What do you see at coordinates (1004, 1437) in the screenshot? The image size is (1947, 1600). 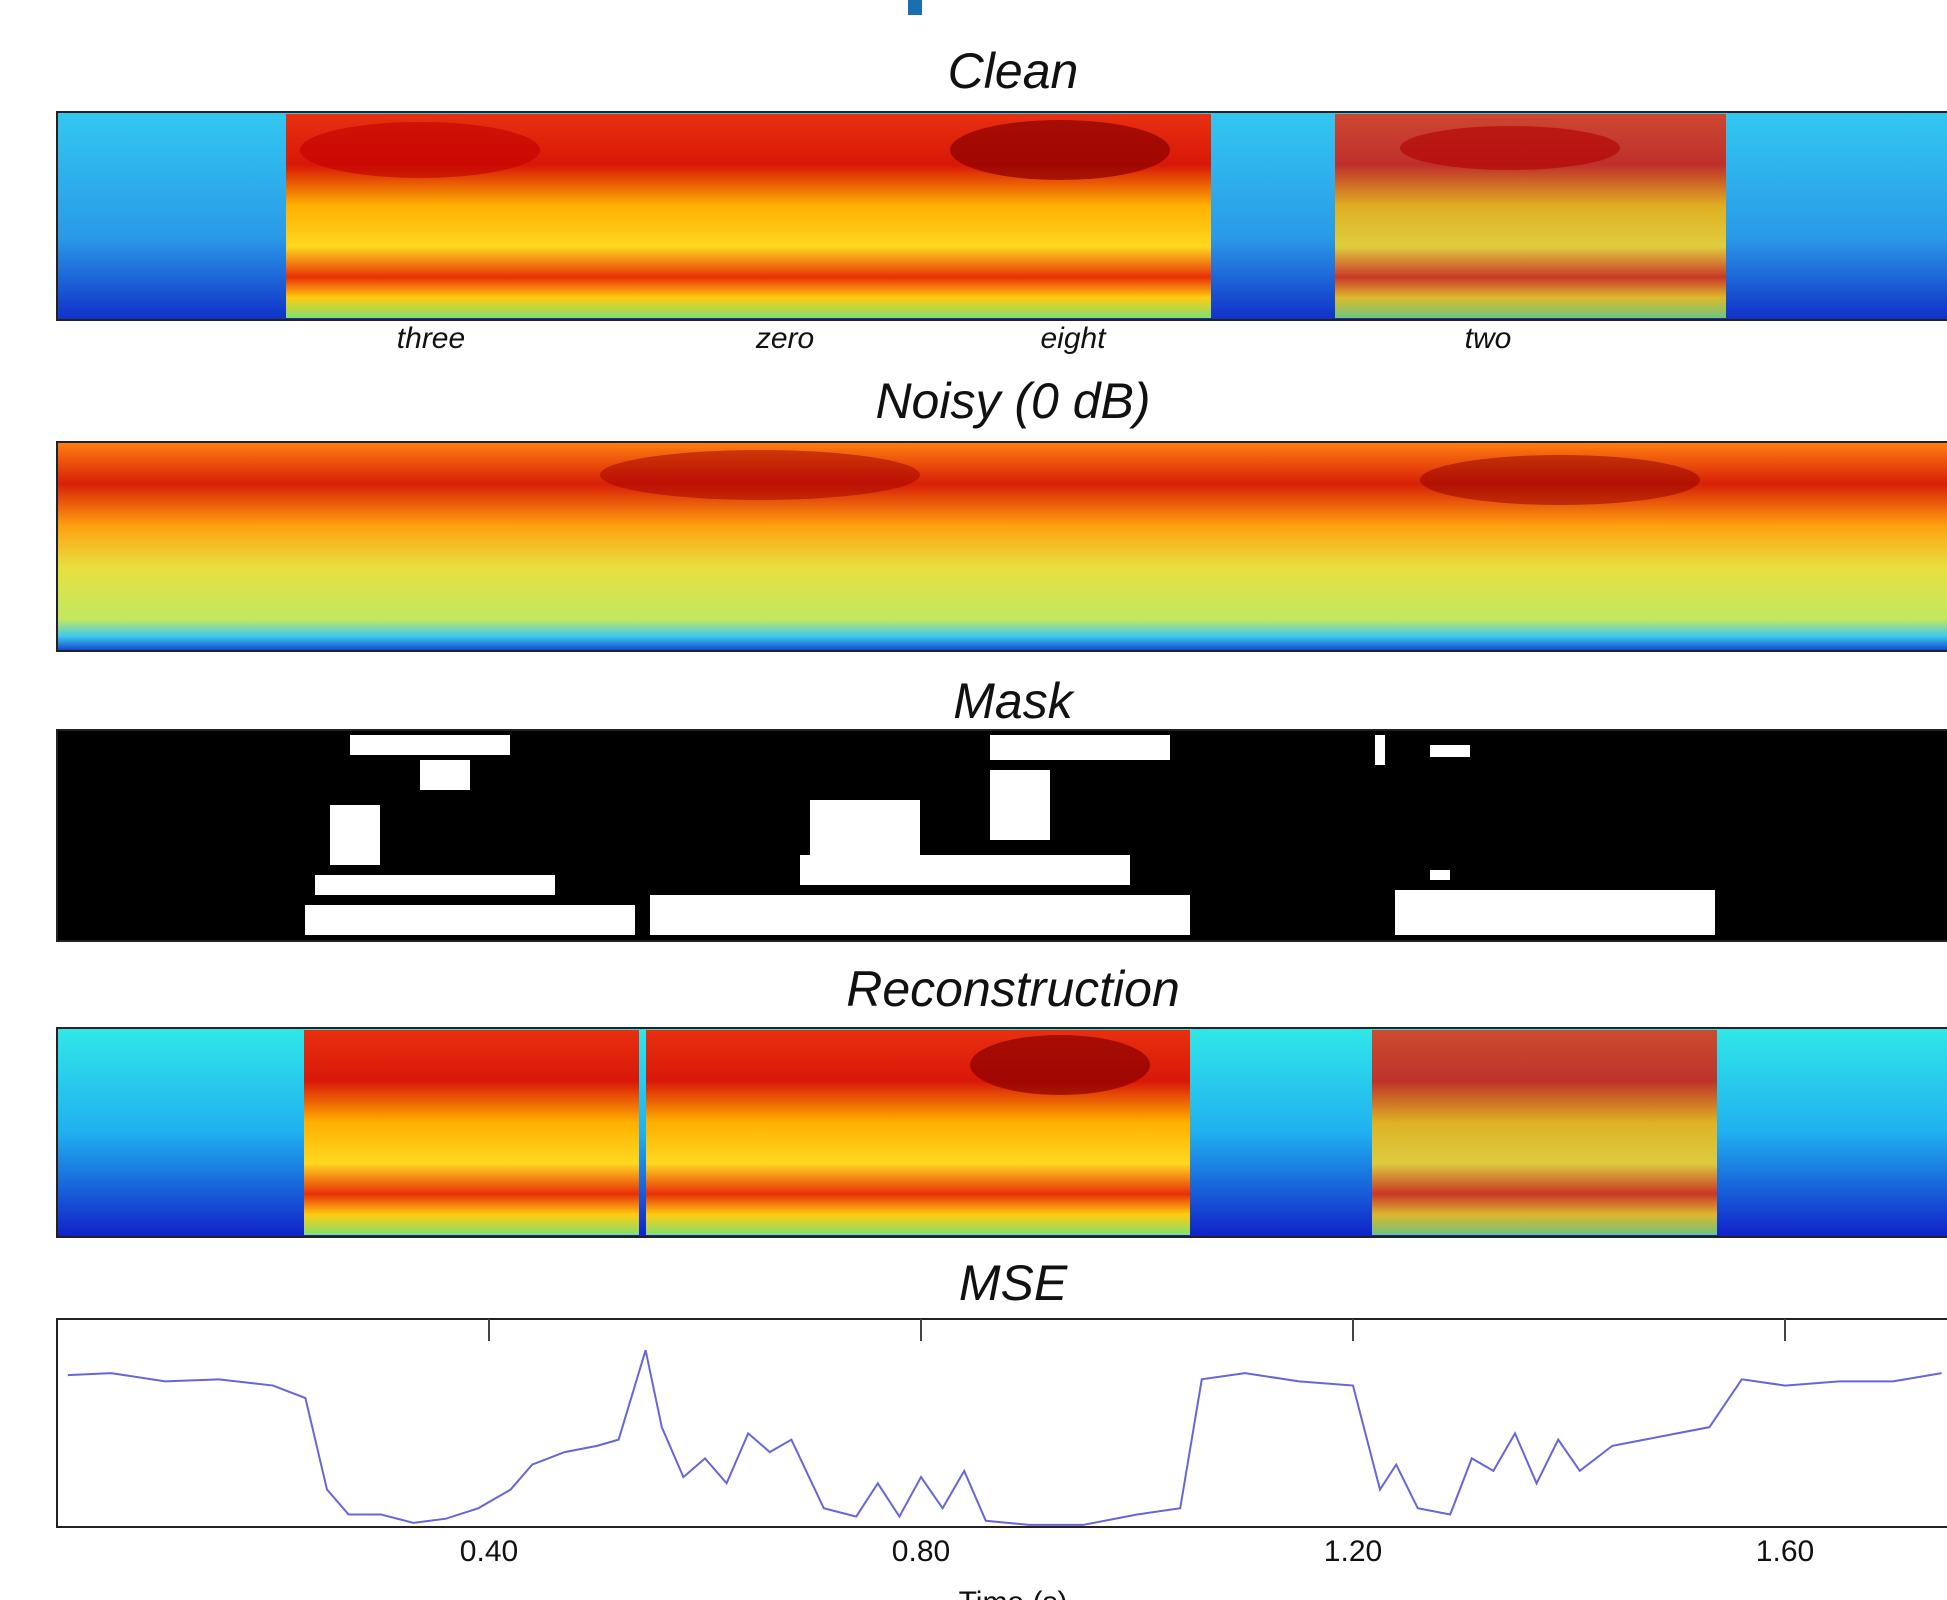 I see `mse-line` at bounding box center [1004, 1437].